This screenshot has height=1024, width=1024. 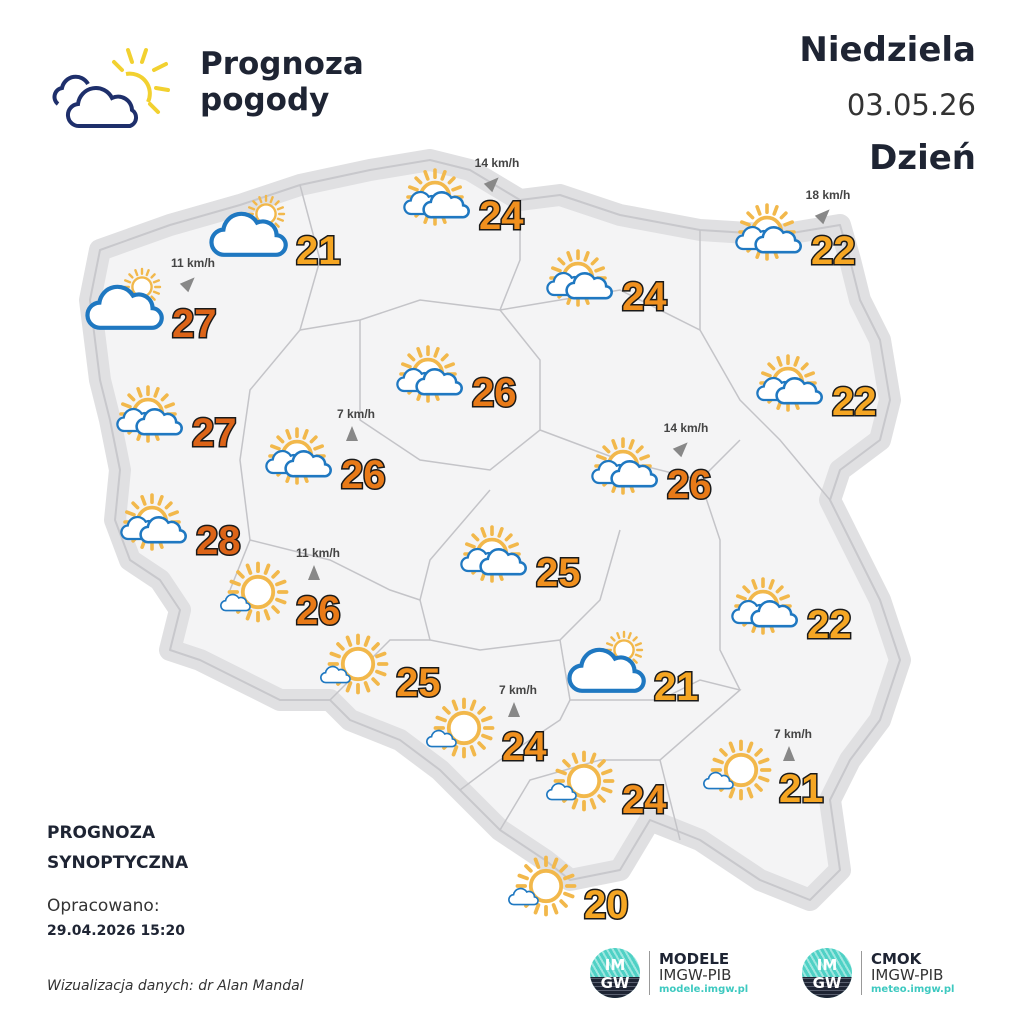 I want to click on wind-speed-label: 18 km/h, so click(x=828, y=195).